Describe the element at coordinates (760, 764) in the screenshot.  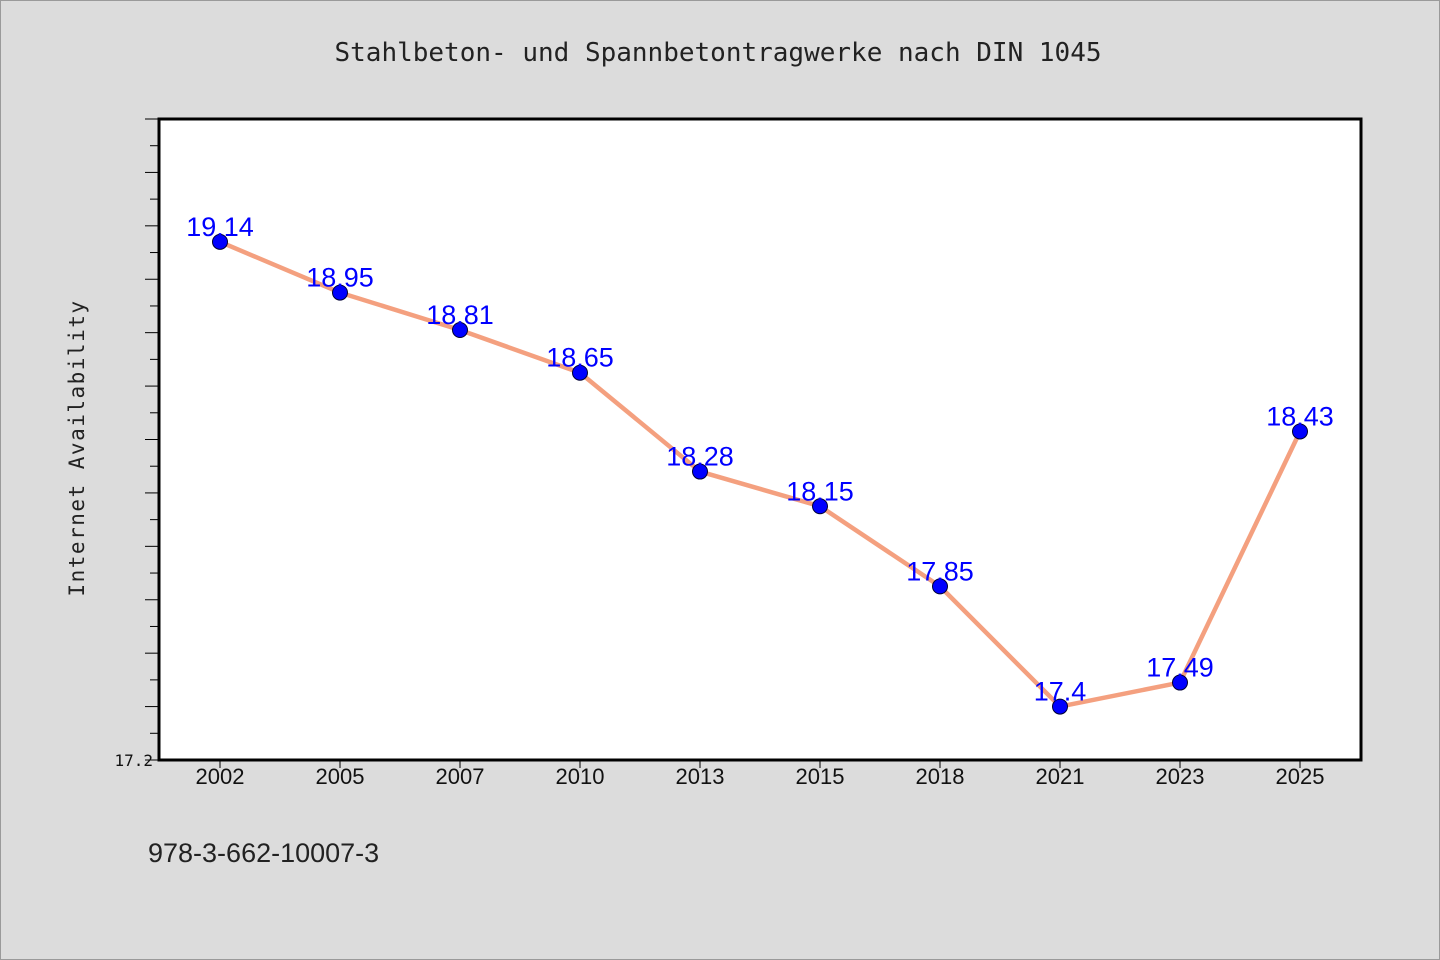
I see `x-axis-ticks` at that location.